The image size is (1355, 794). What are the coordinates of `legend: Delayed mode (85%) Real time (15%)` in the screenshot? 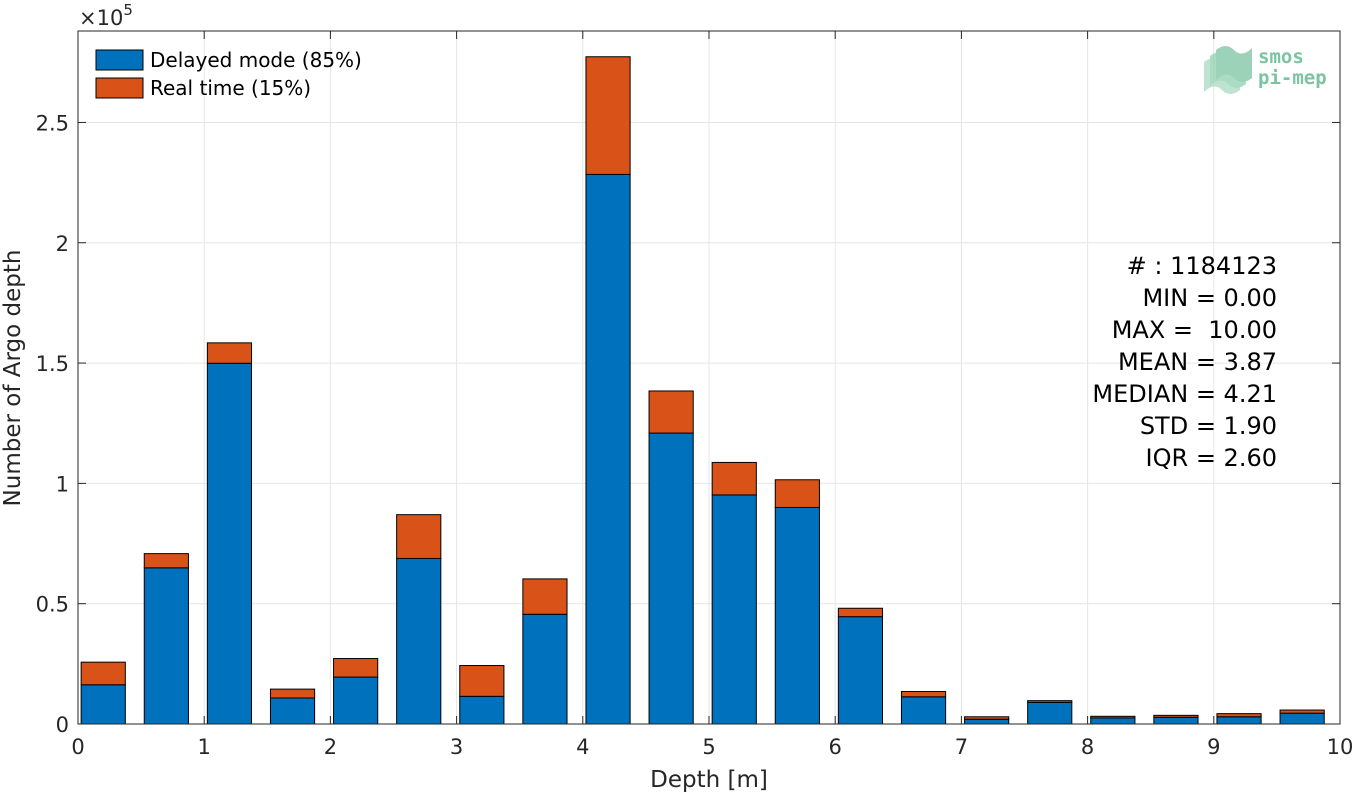 It's located at (228, 74).